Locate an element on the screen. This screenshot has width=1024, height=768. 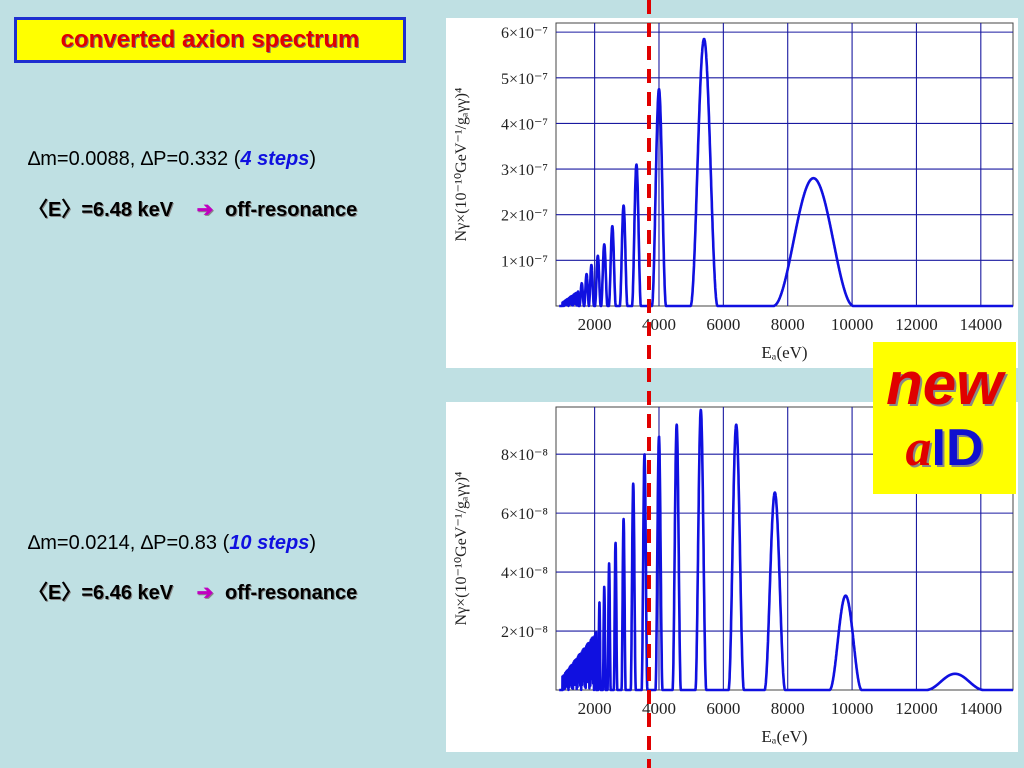
steps-text-1: 4 steps is located at coordinates (275, 159).